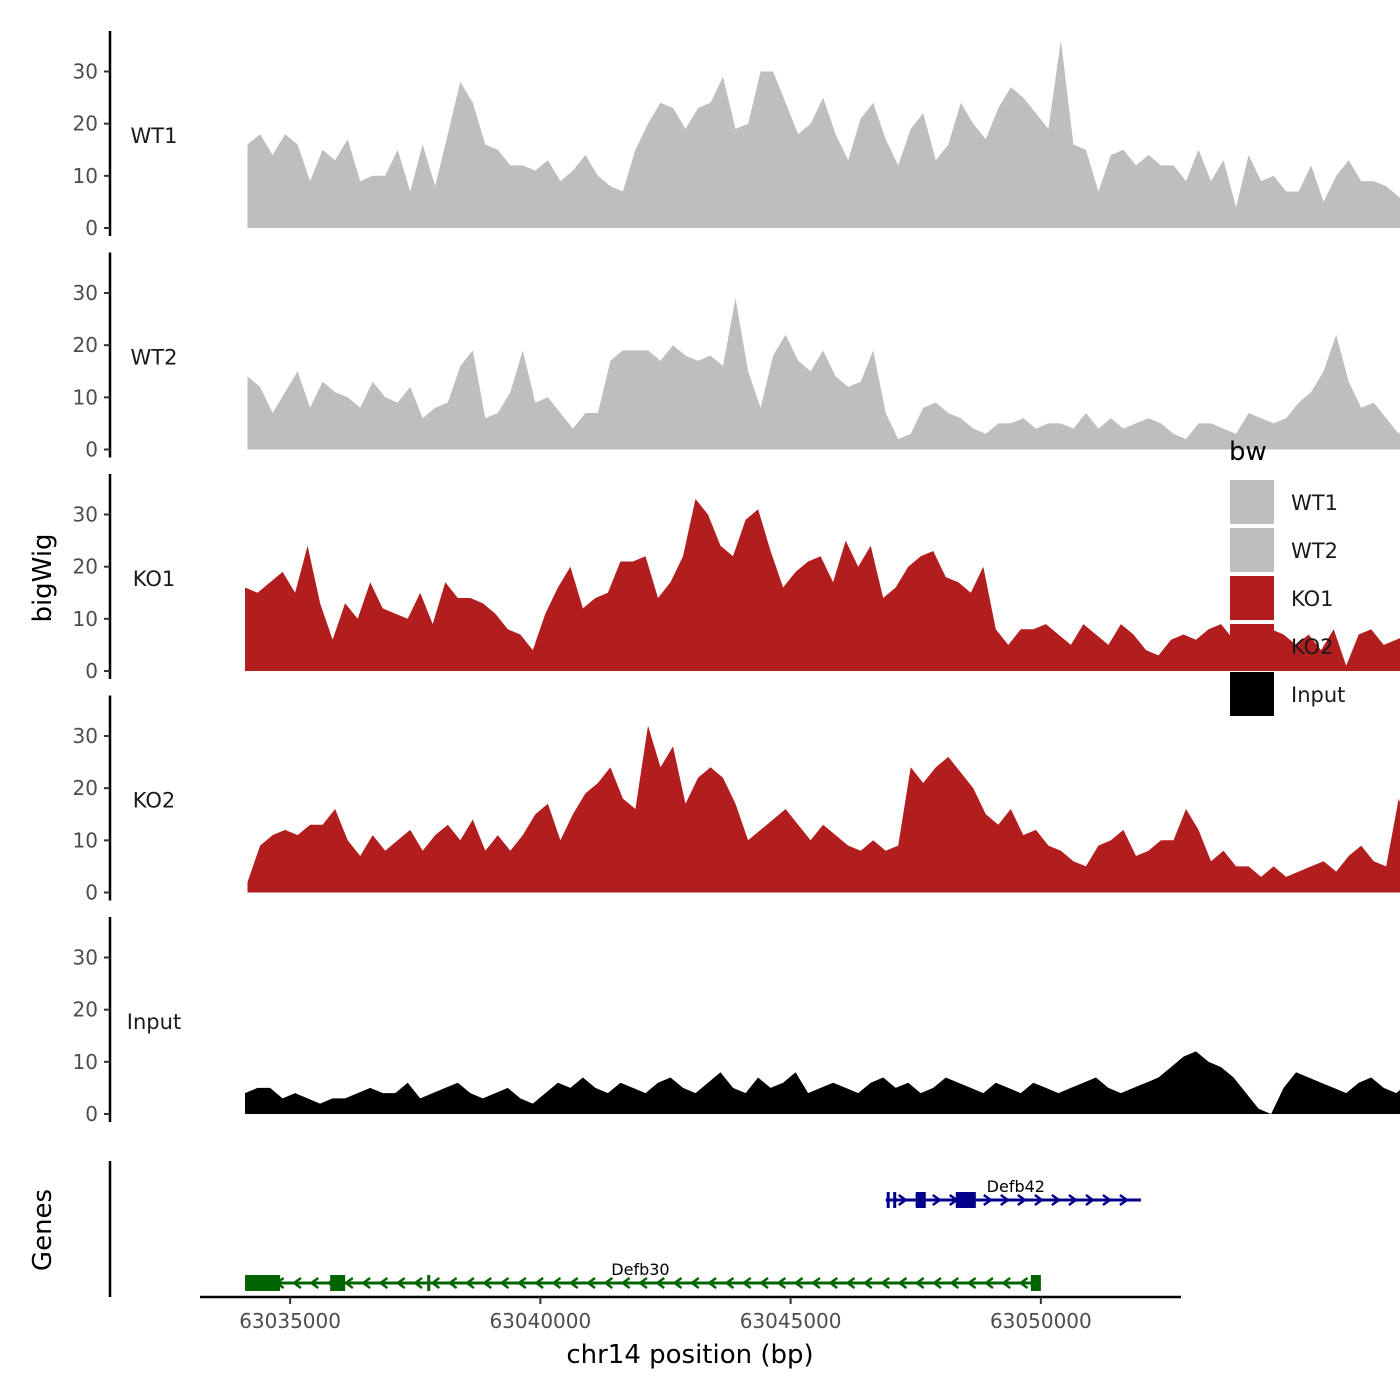 This screenshot has width=1400, height=1400. What do you see at coordinates (1282, 598) in the screenshot?
I see `legend-item: KO1` at bounding box center [1282, 598].